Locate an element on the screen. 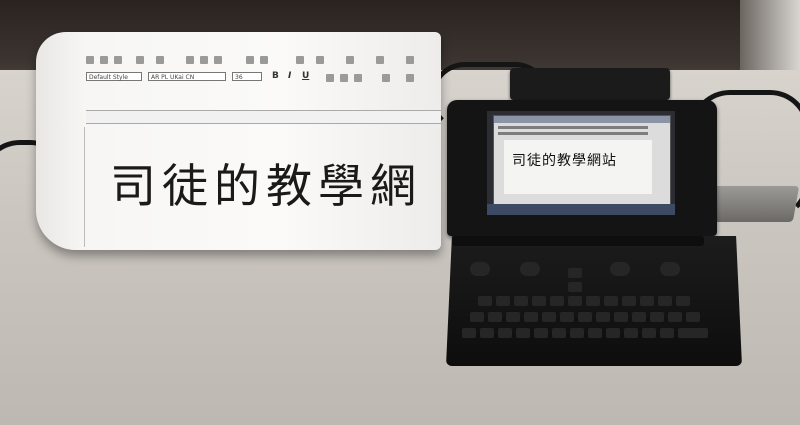 Image resolution: width=800 pixels, height=425 pixels. printed-headline: 司徒的教學網 is located at coordinates (266, 186).